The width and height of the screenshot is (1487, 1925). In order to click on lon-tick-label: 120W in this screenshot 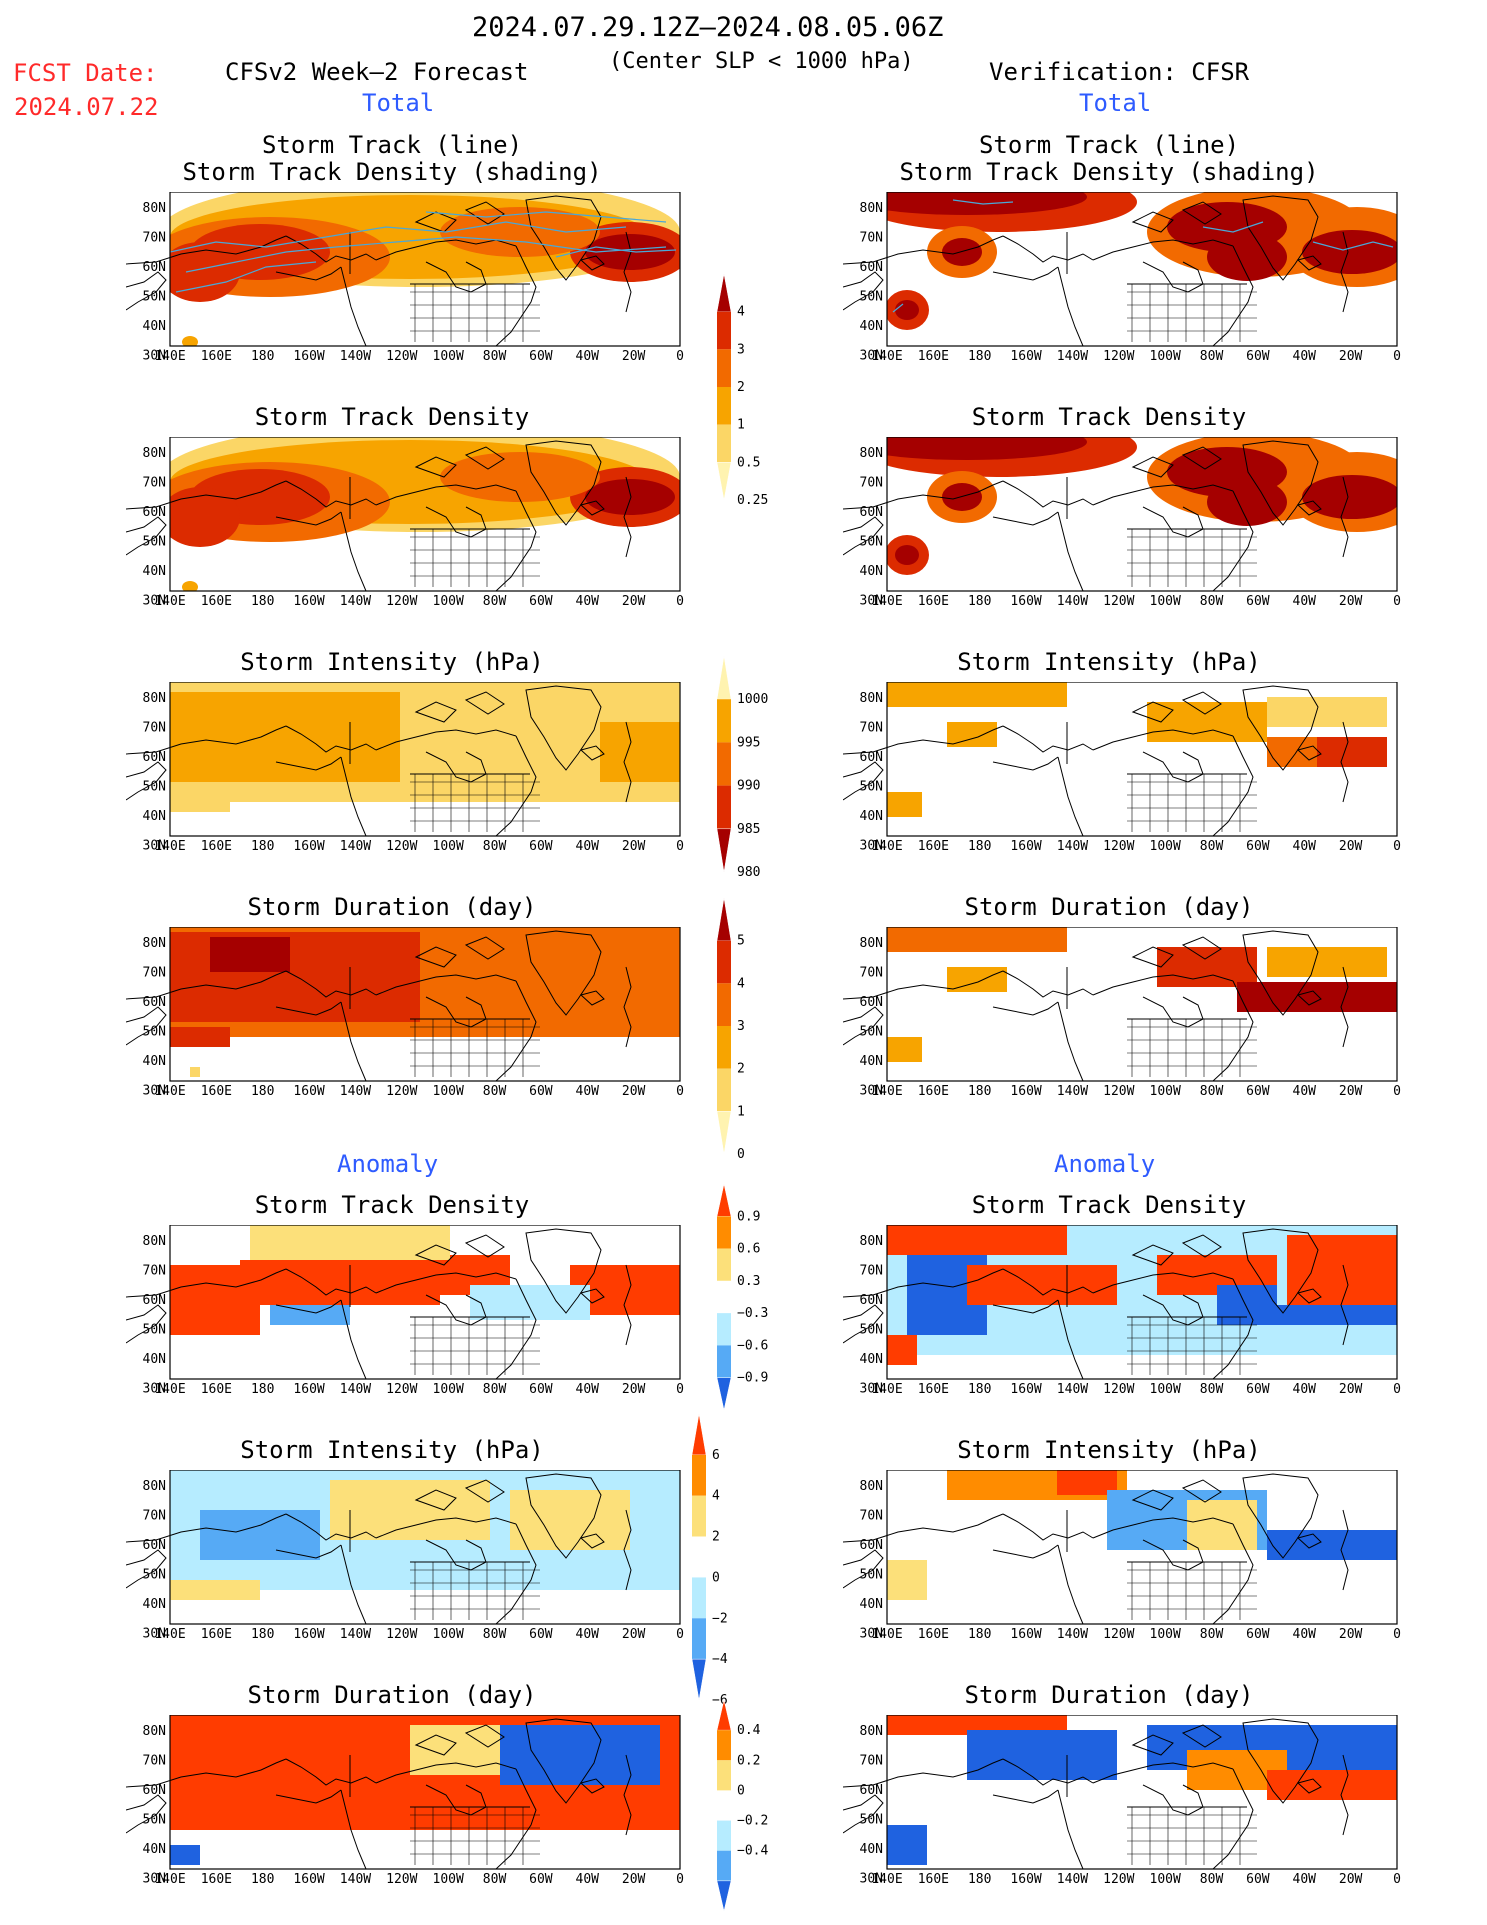, I will do `click(1118, 356)`.